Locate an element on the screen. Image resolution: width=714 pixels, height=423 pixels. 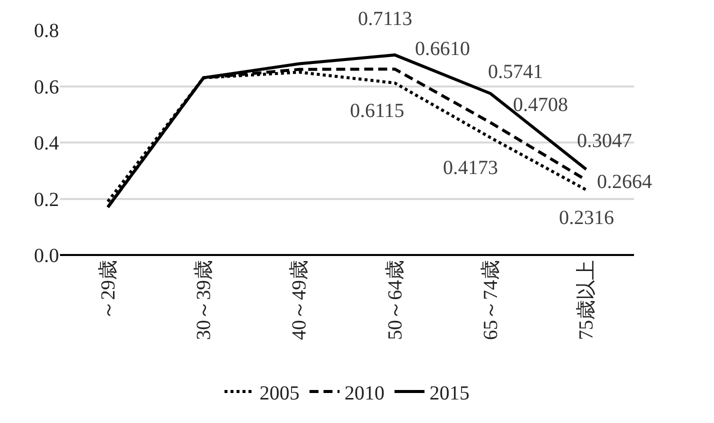
y-tick-label: 0.2 is located at coordinates (46, 199).